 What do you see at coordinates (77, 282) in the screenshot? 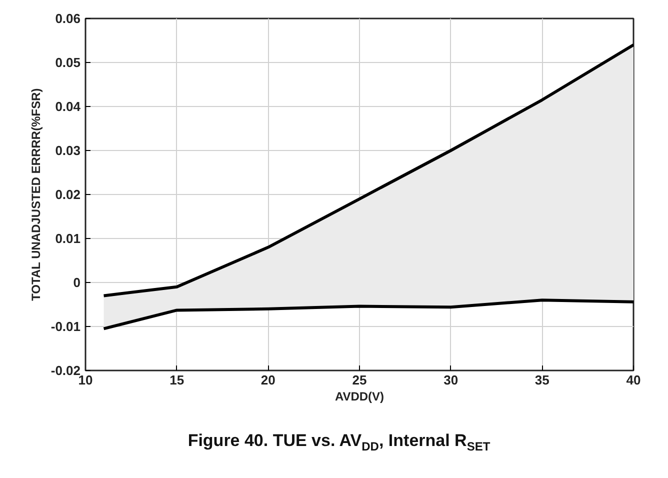
I see `y-tick-label: 0` at bounding box center [77, 282].